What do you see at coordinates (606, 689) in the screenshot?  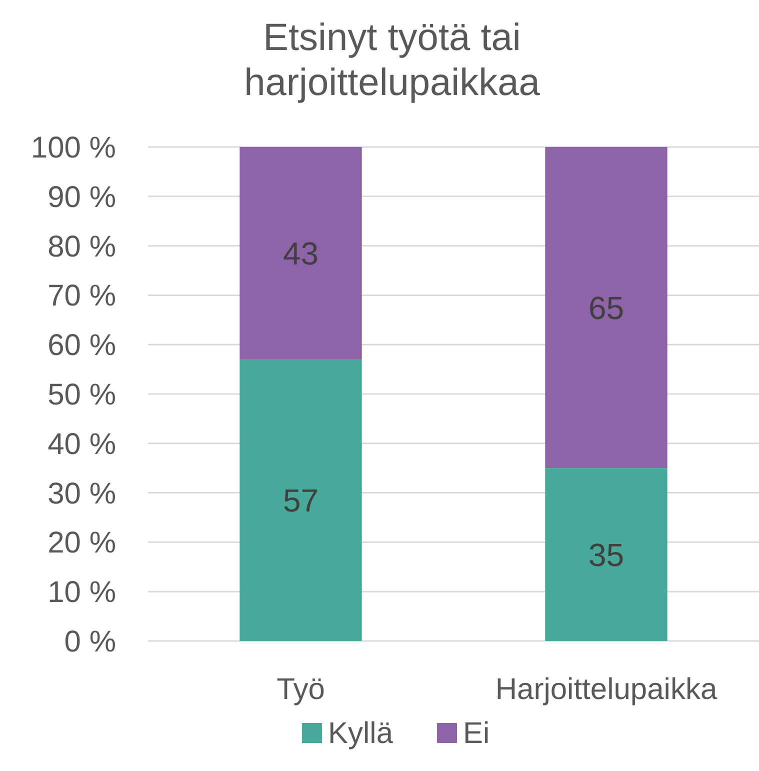 I see `x-tick-label: Harjoittelupaikka` at bounding box center [606, 689].